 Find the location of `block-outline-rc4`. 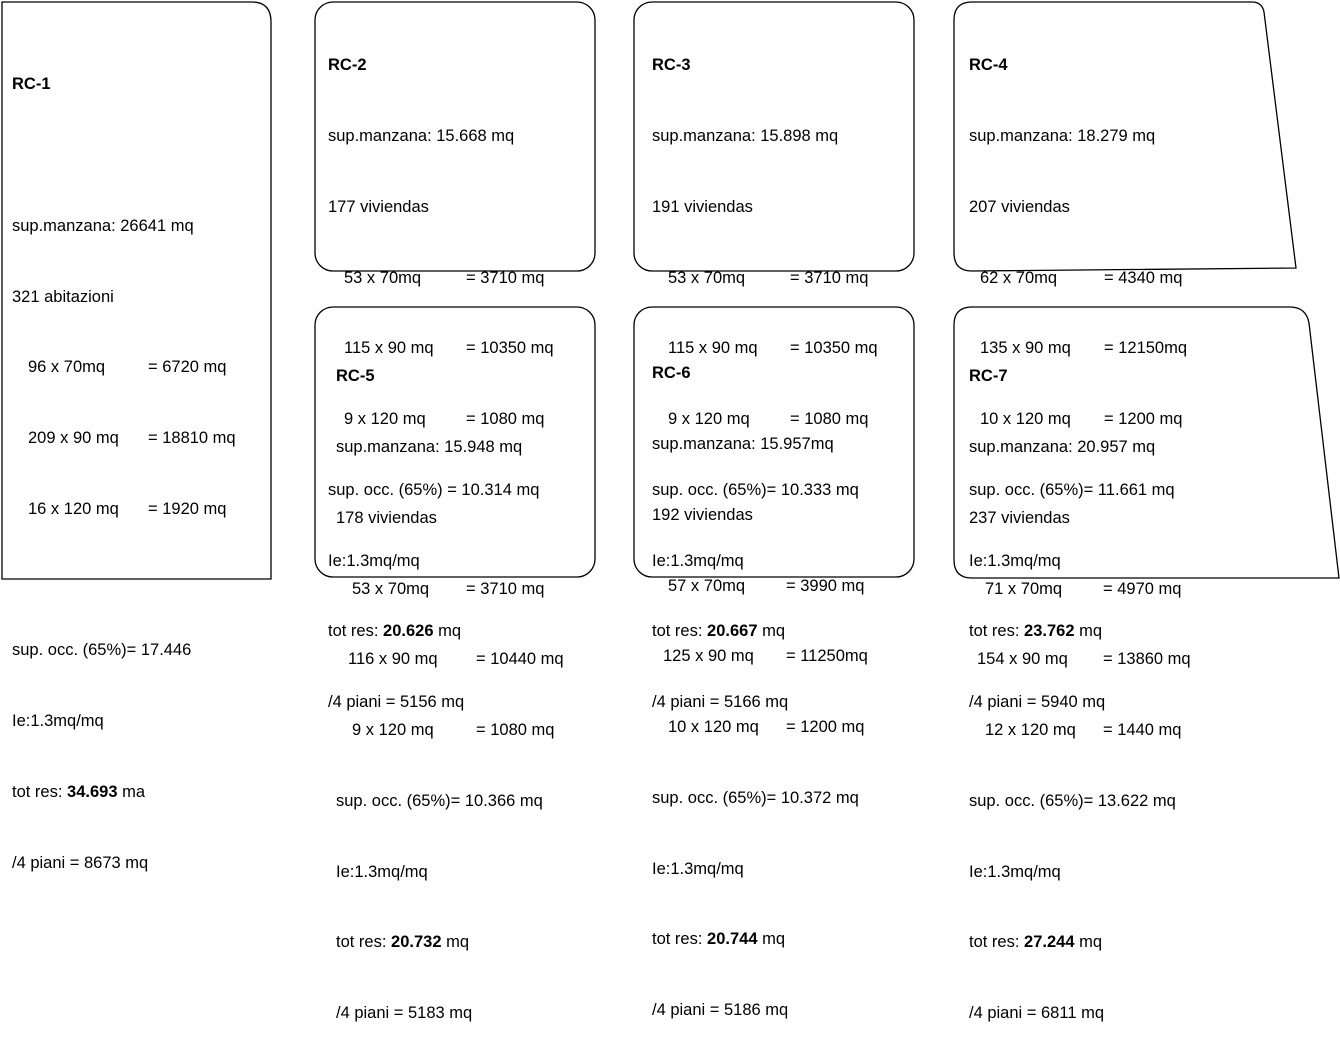

block-outline-rc4 is located at coordinates (1125, 136).